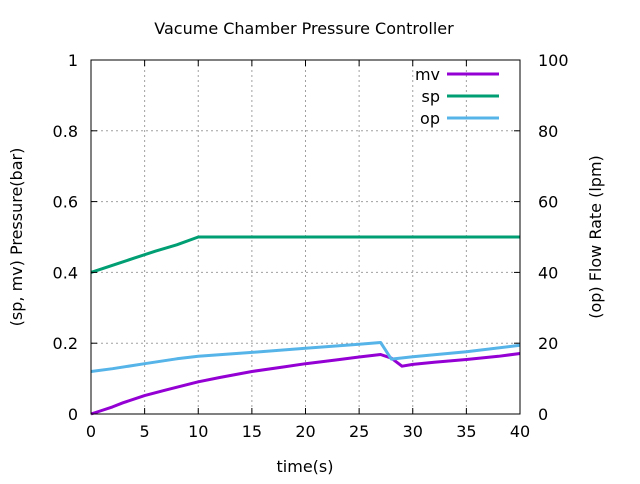  What do you see at coordinates (430, 118) in the screenshot?
I see `legend-label-op: op` at bounding box center [430, 118].